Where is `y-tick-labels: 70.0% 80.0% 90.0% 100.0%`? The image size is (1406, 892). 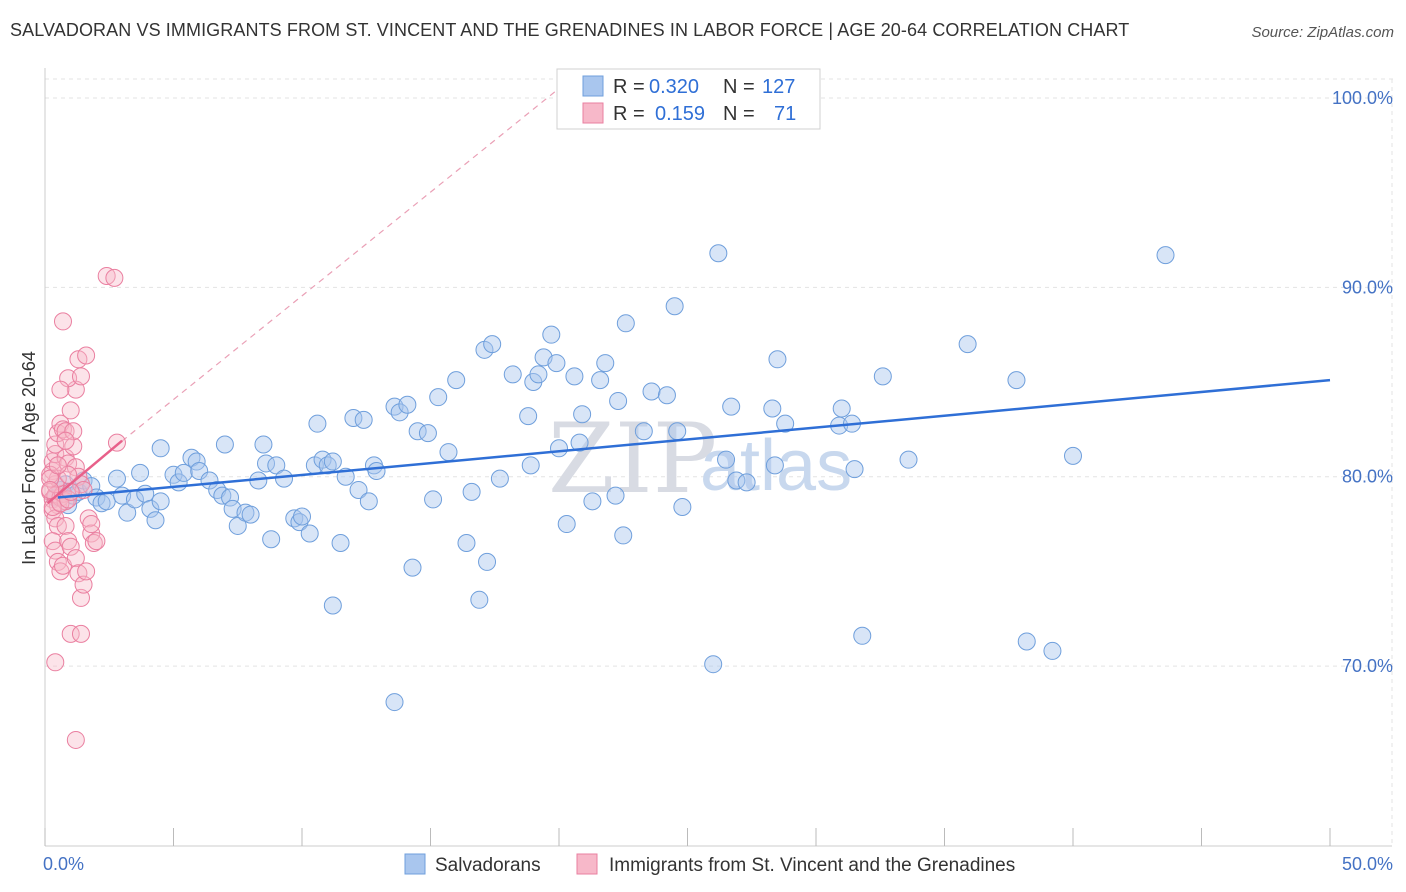
y-tick-labels: 70.0% 80.0% 90.0% 100.0% is located at coordinates (1362, 382).